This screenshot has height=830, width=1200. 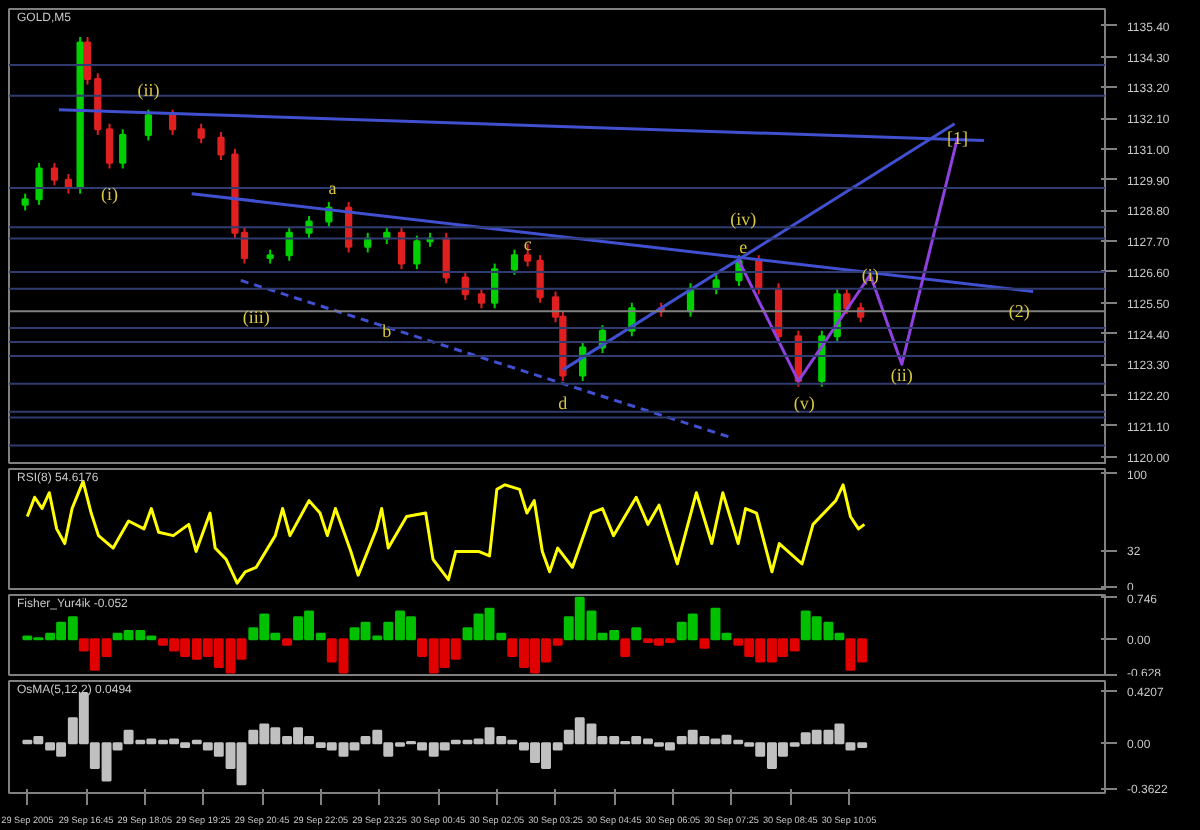 I want to click on annotation: e, so click(x=743, y=246).